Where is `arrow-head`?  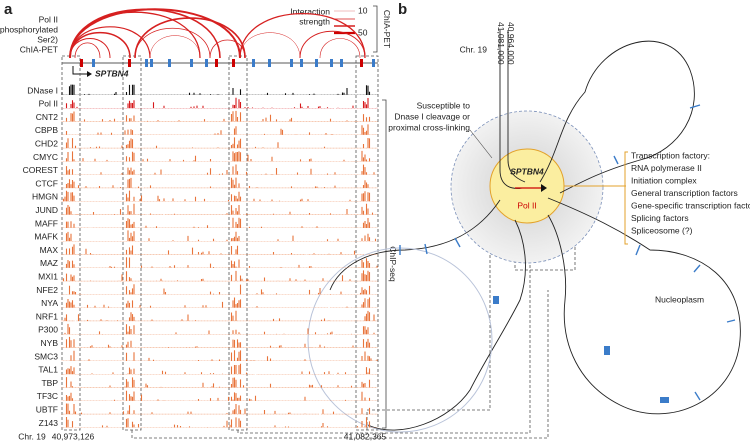 arrow-head is located at coordinates (89, 74).